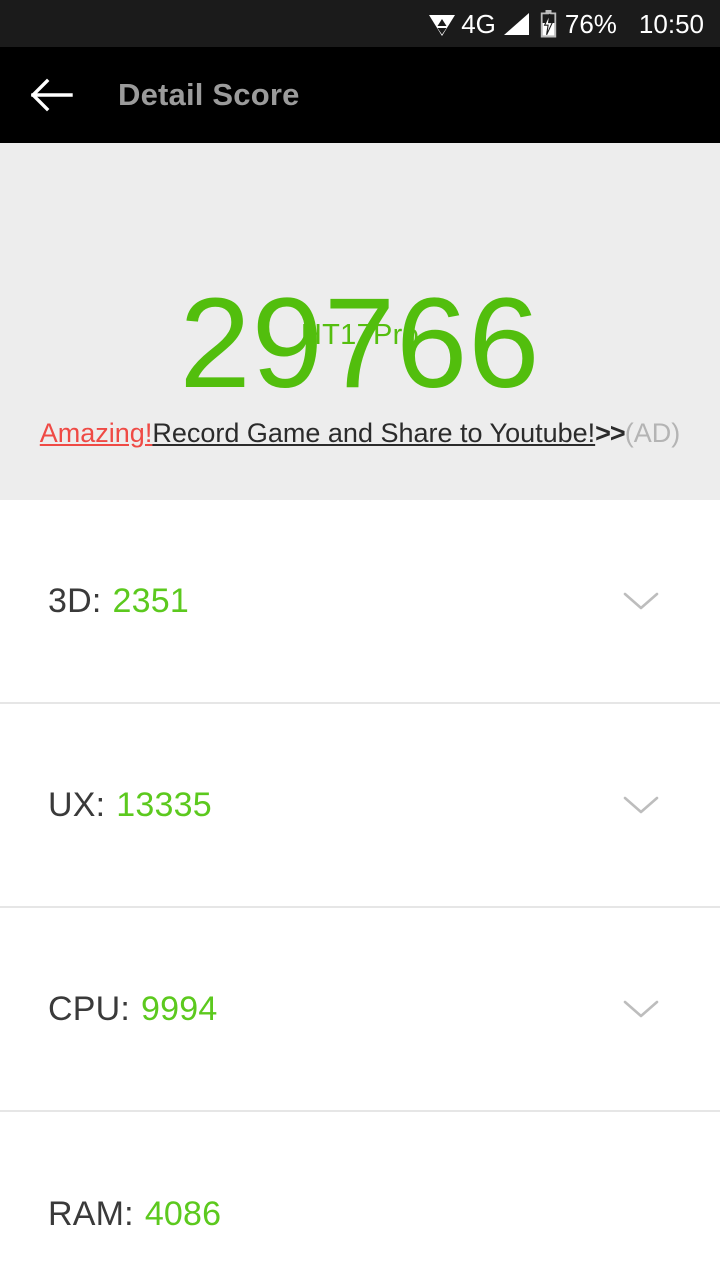 This screenshot has height=1280, width=720. I want to click on battery-charging-icon, so click(552, 23).